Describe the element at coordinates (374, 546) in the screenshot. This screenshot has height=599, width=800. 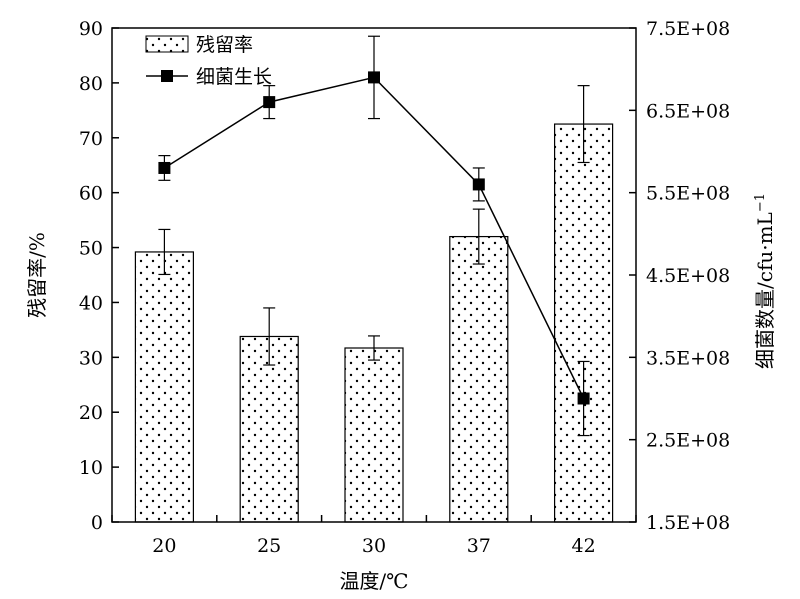
I see `x-tick-label: 30` at that location.